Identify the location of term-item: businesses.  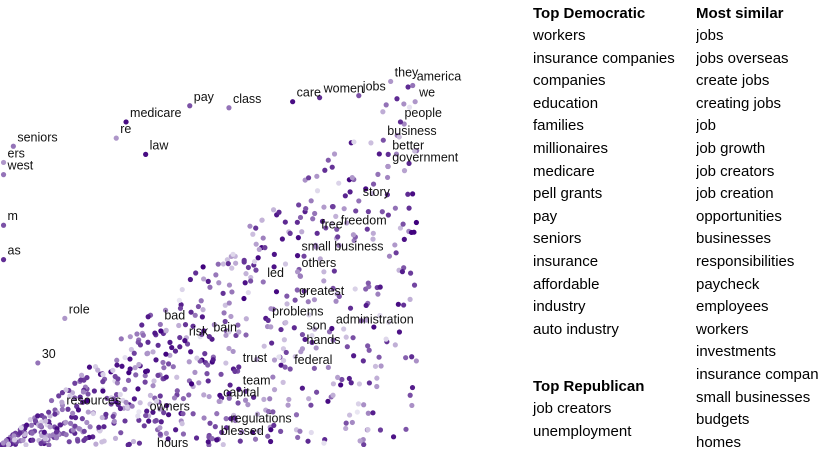
(734, 239).